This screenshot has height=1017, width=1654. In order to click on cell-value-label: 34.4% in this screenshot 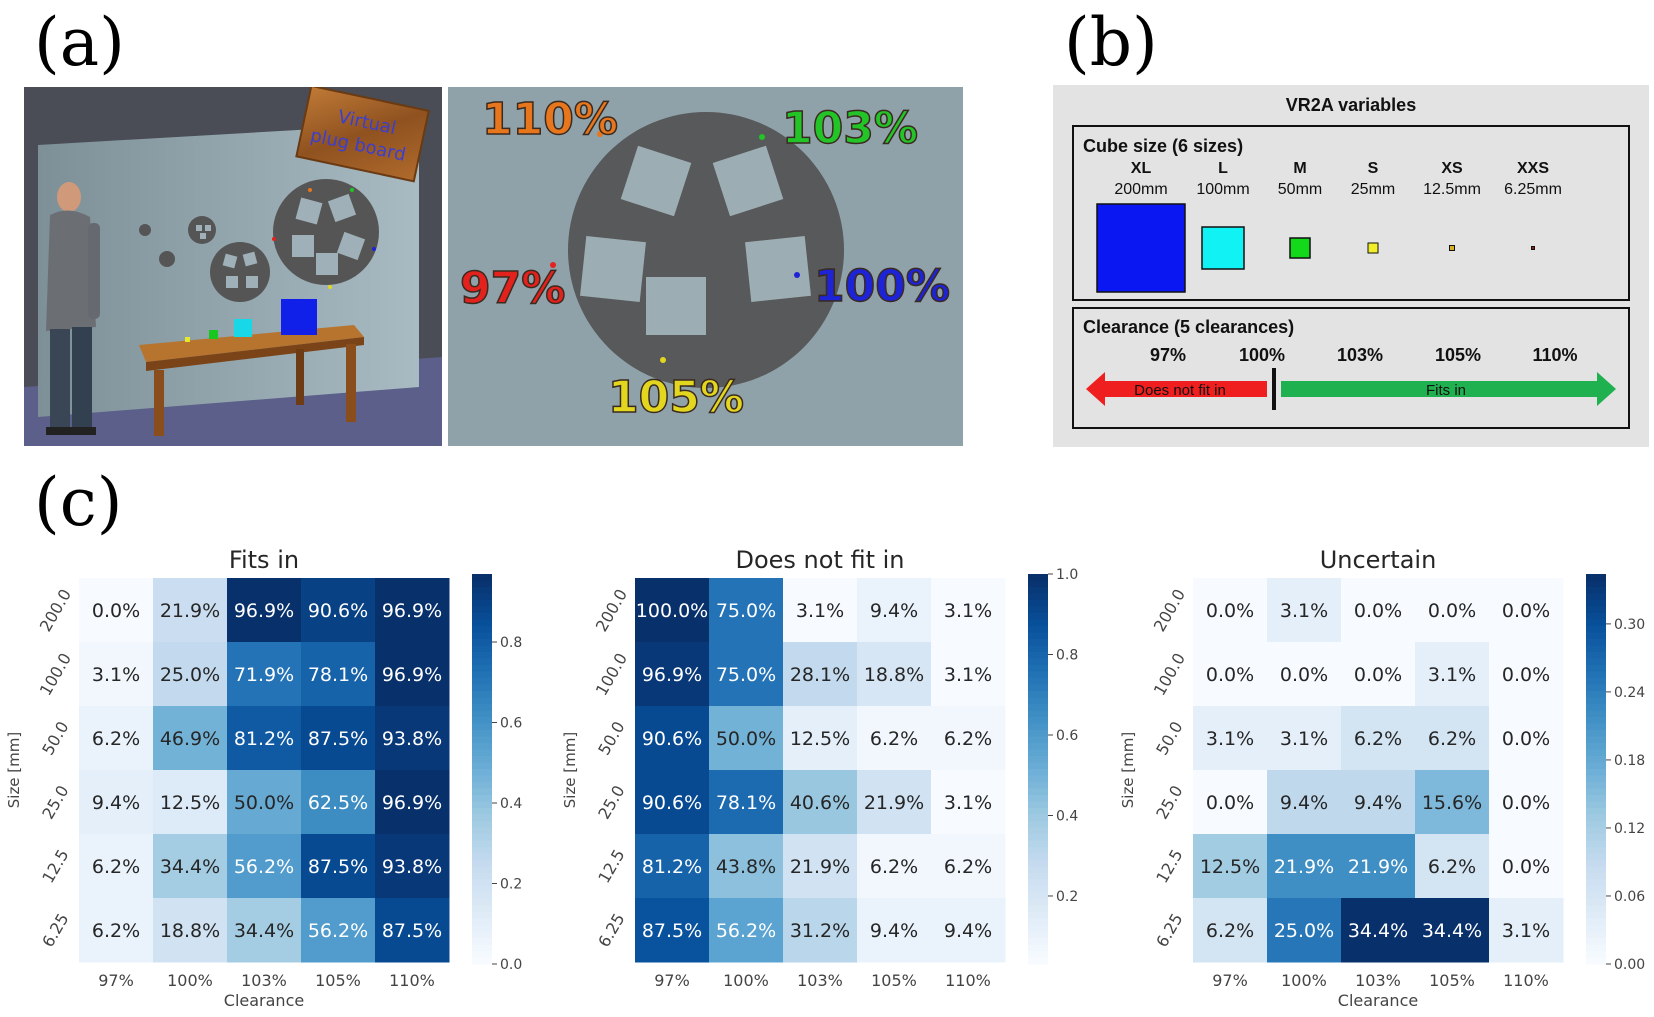, I will do `click(190, 867)`.